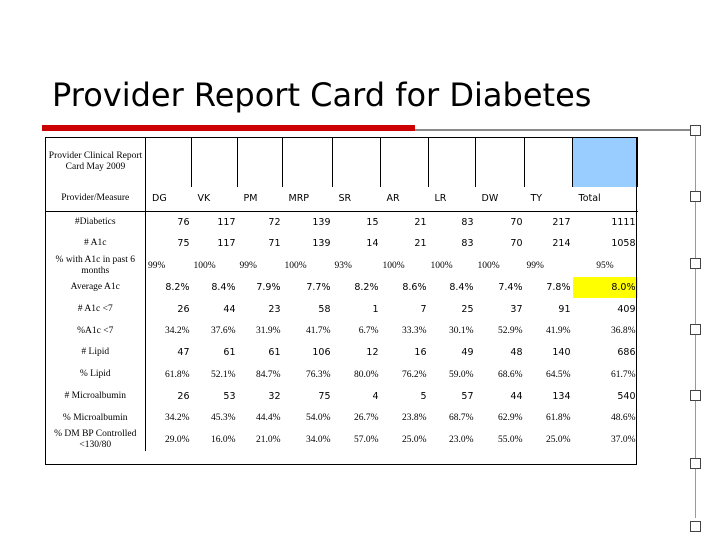 The height and width of the screenshot is (540, 720). What do you see at coordinates (423, 396) in the screenshot?
I see `table-cell: 5` at bounding box center [423, 396].